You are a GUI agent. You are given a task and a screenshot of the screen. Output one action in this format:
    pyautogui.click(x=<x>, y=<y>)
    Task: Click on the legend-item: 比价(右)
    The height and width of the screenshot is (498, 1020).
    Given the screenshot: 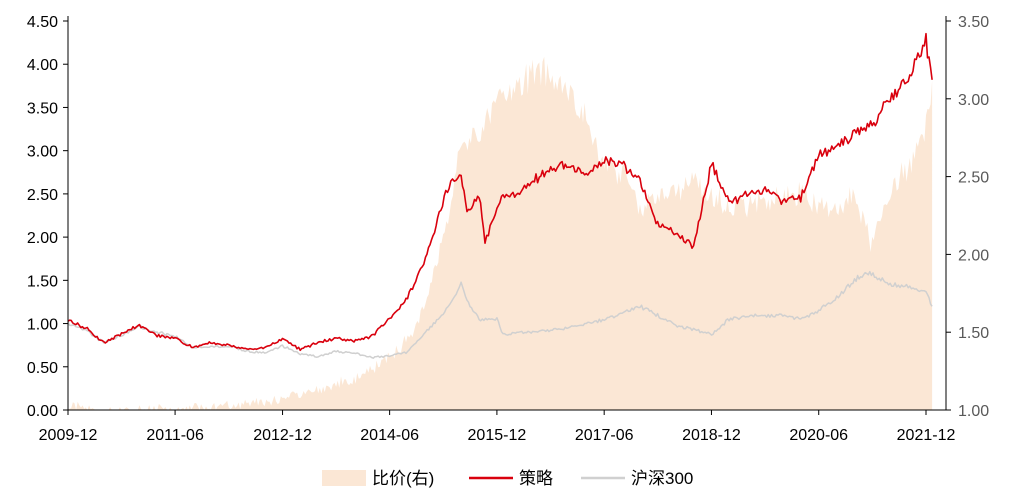 What is the action you would take?
    pyautogui.click(x=378, y=478)
    